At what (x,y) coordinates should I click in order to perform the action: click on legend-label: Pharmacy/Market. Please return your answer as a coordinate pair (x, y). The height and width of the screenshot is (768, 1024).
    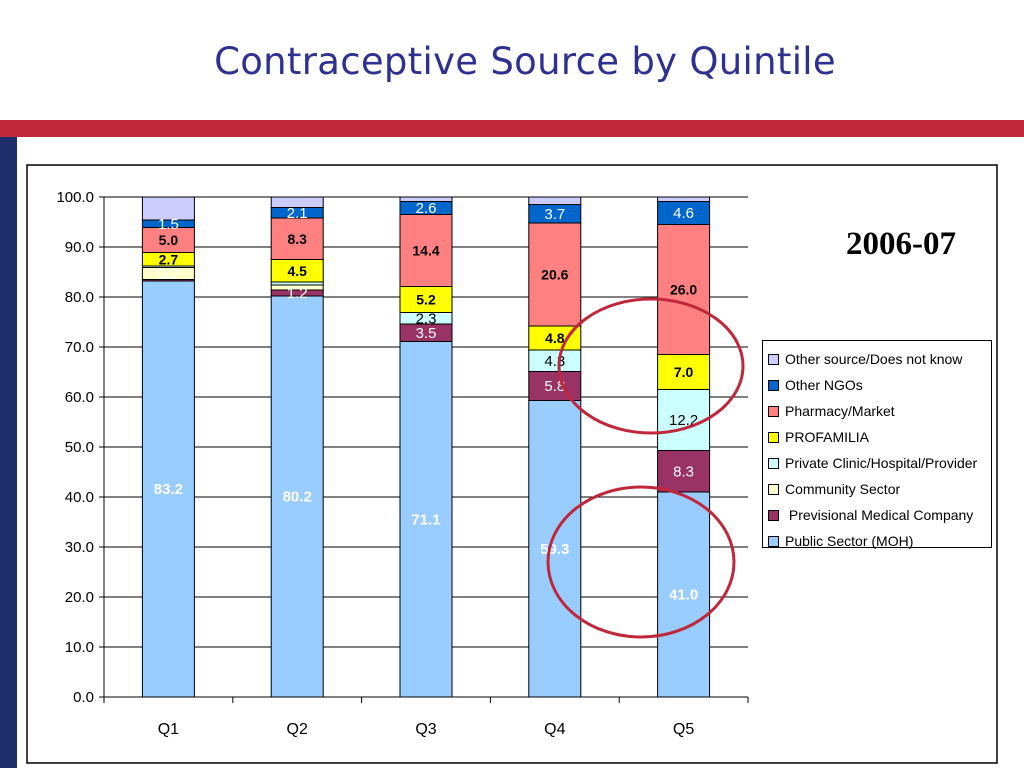
    Looking at the image, I should click on (840, 411).